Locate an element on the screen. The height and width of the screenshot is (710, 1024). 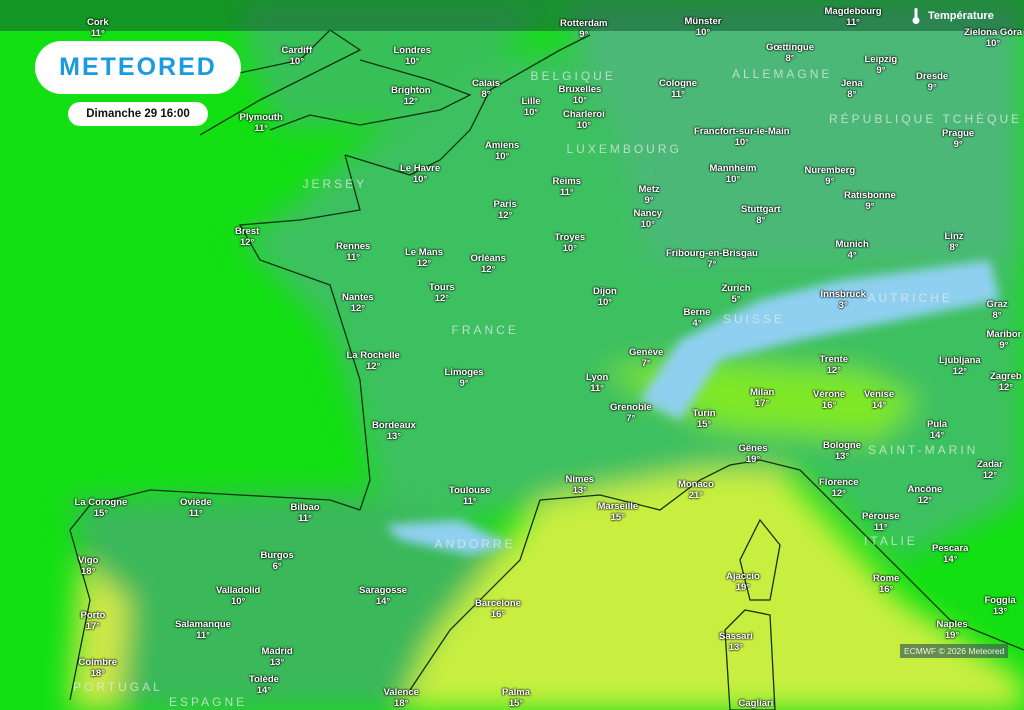
city-marker: Cologne 11° is located at coordinates (678, 89).